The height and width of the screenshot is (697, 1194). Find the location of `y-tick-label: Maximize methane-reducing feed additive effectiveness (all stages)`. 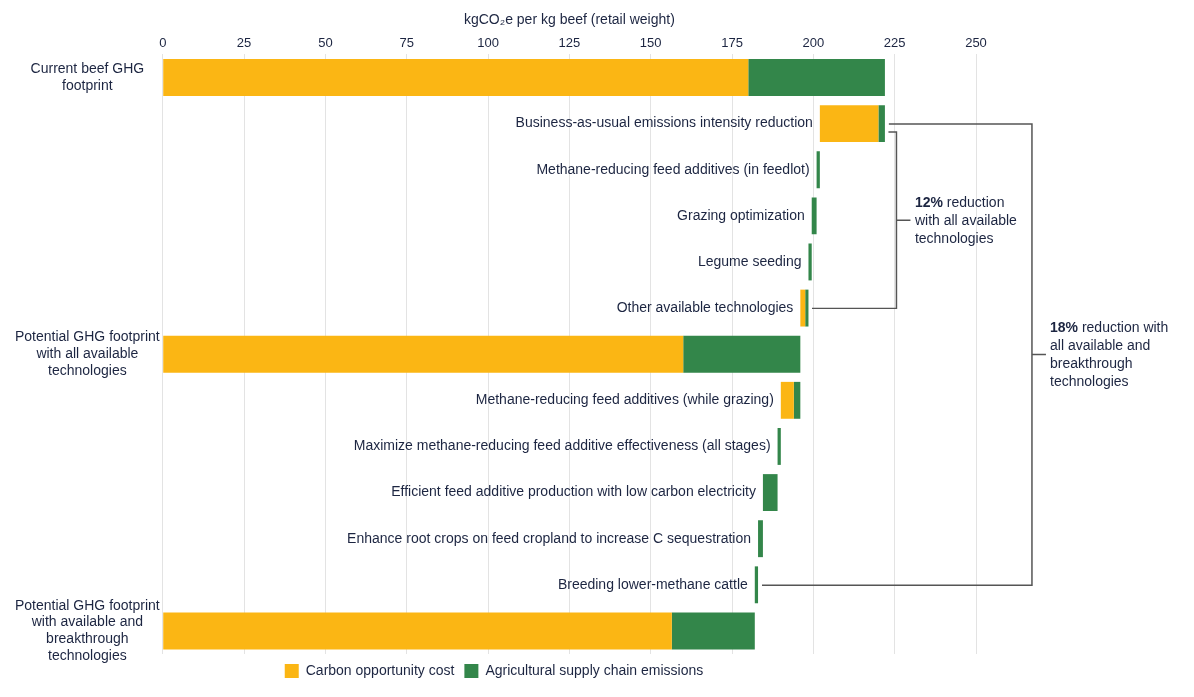

y-tick-label: Maximize methane-reducing feed additive effectiveness (all stages) is located at coordinates (562, 445).